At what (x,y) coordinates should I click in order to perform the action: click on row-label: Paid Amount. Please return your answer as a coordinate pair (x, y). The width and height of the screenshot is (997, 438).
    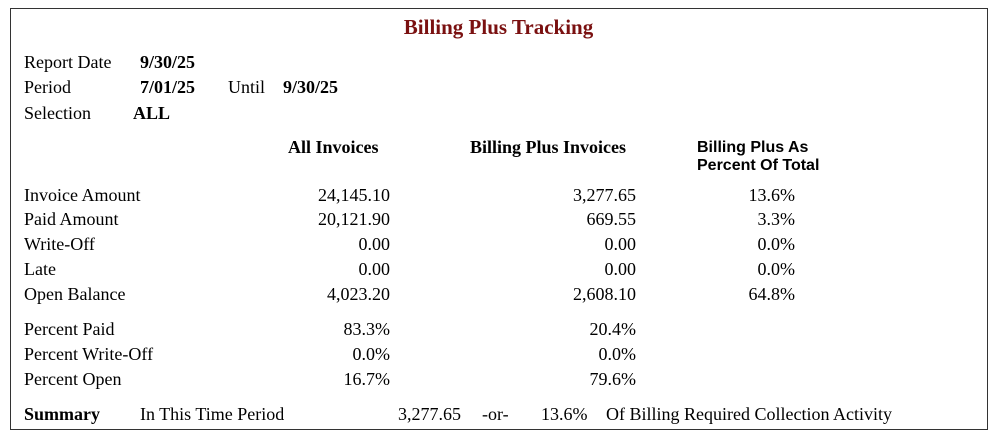
    Looking at the image, I should click on (71, 219).